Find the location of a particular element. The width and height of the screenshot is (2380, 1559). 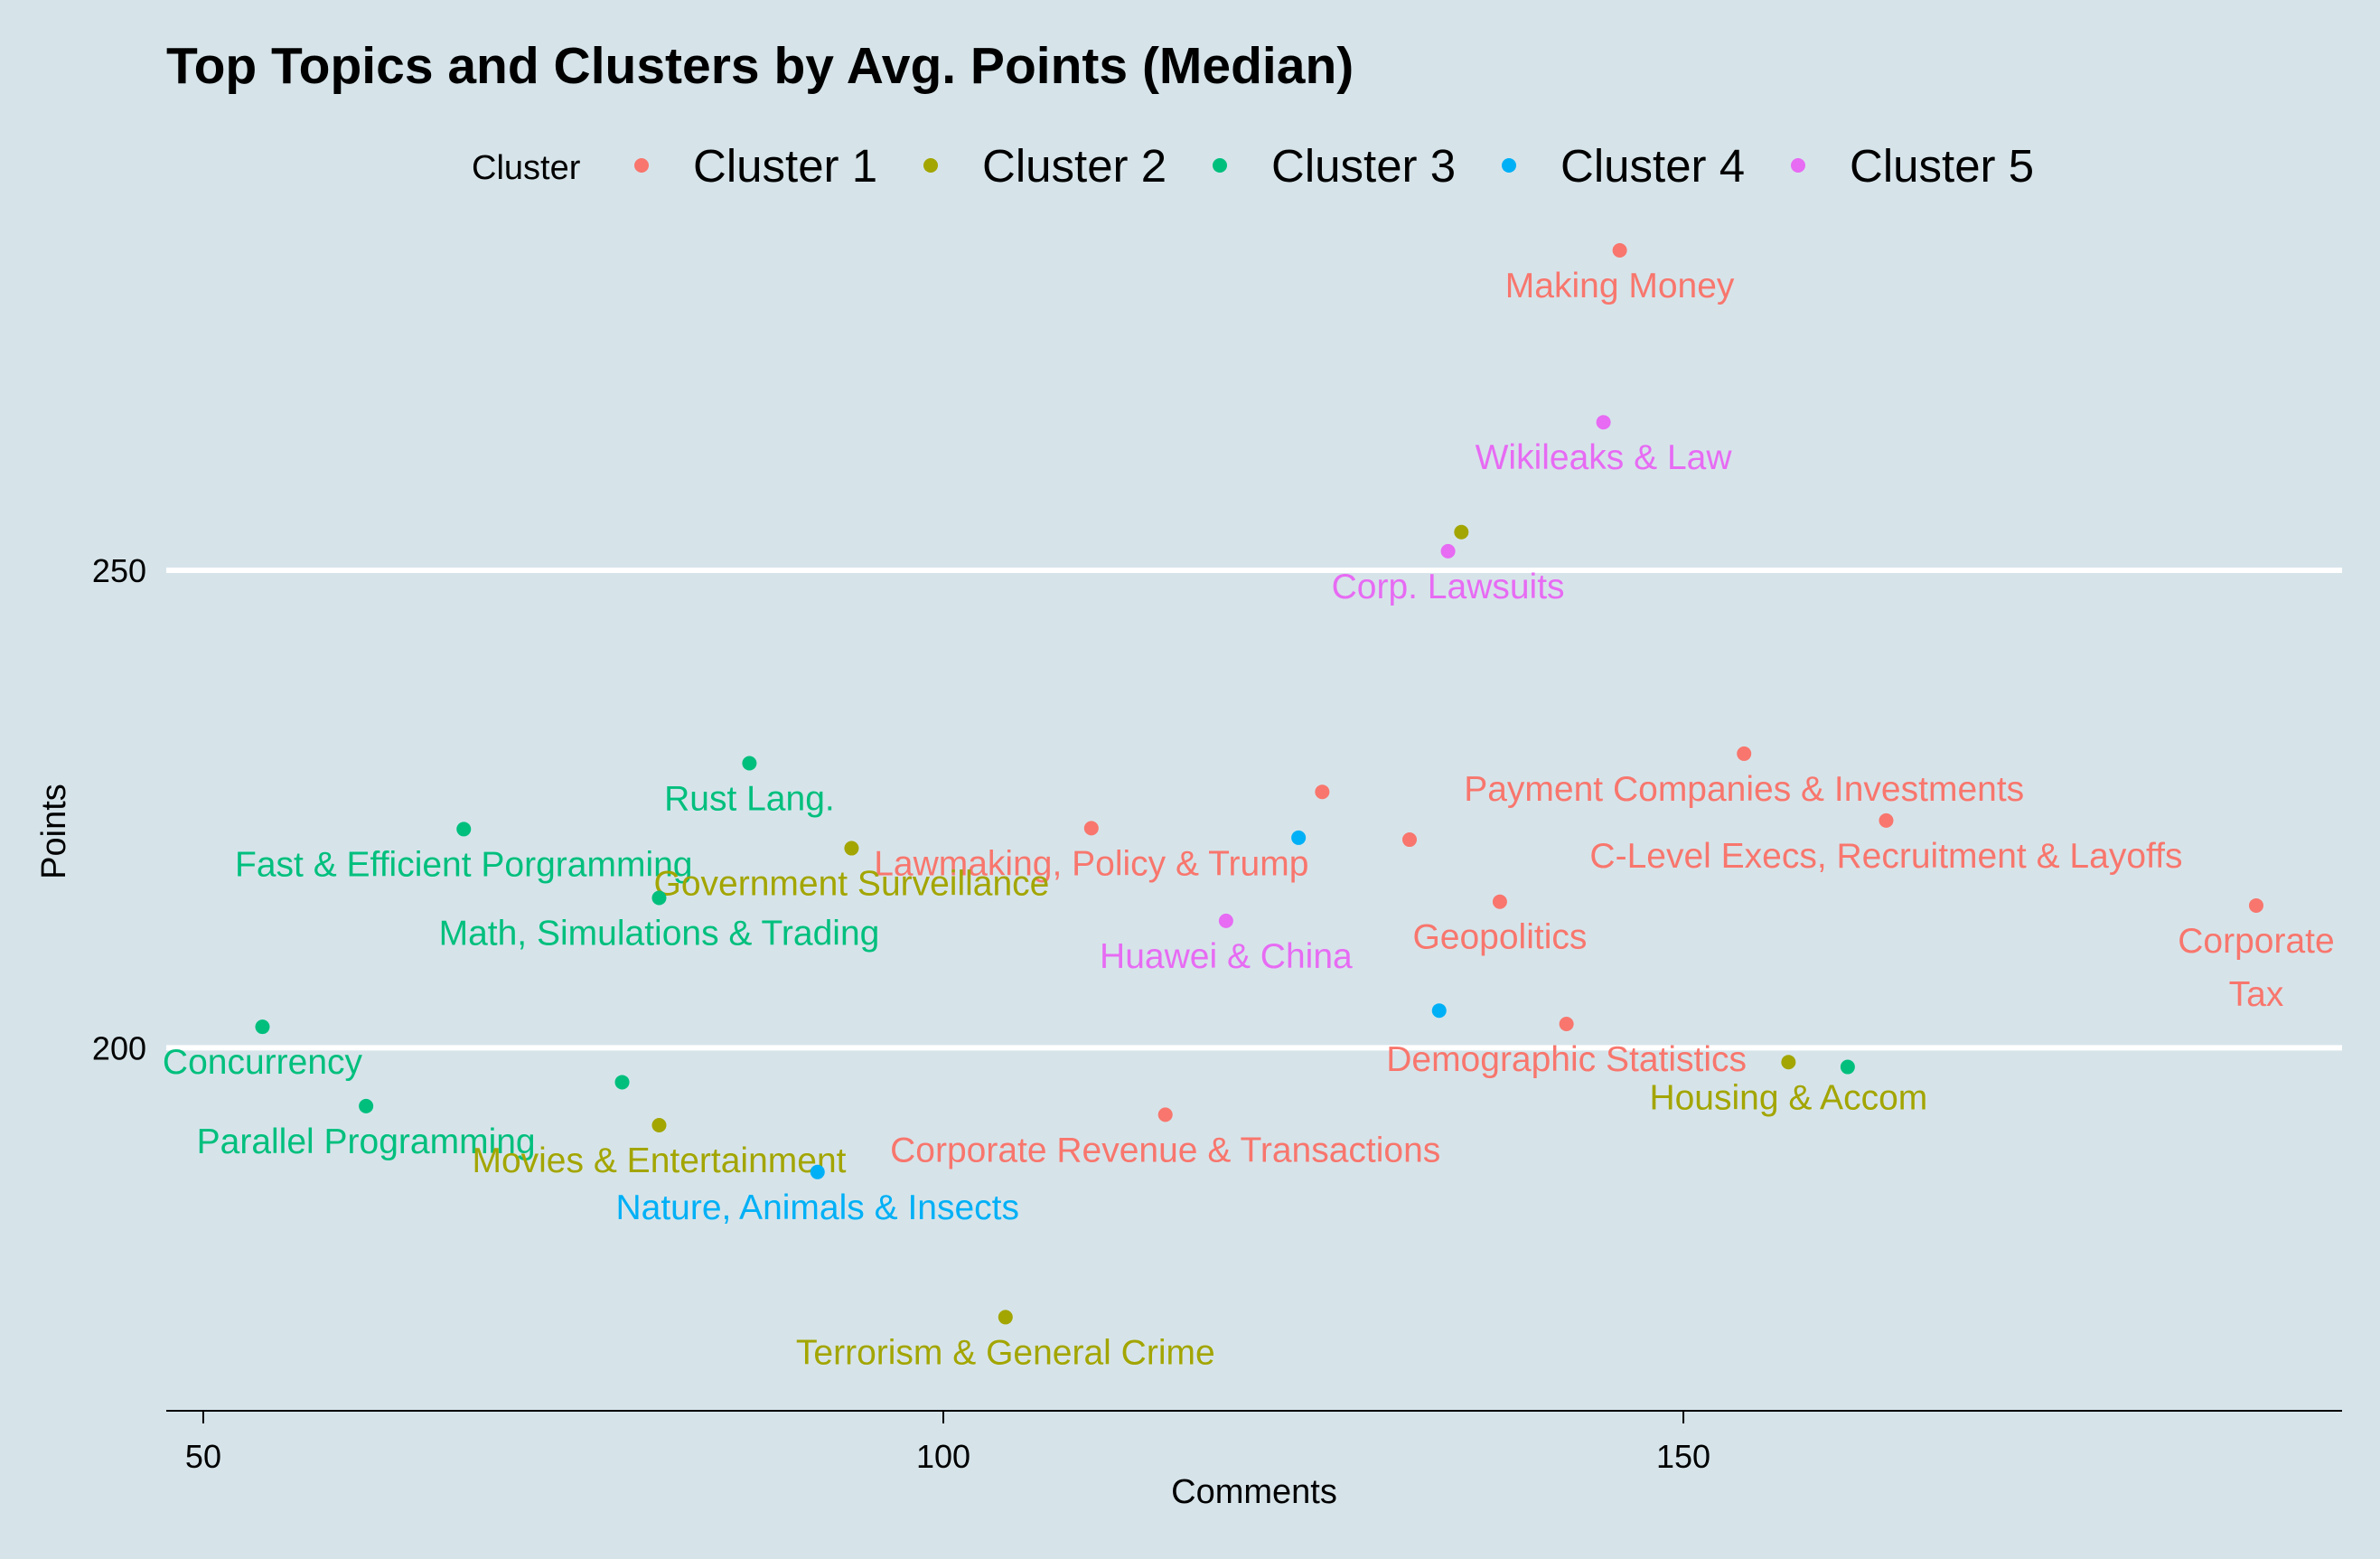

legend-label: Cluster 3 is located at coordinates (1363, 166).